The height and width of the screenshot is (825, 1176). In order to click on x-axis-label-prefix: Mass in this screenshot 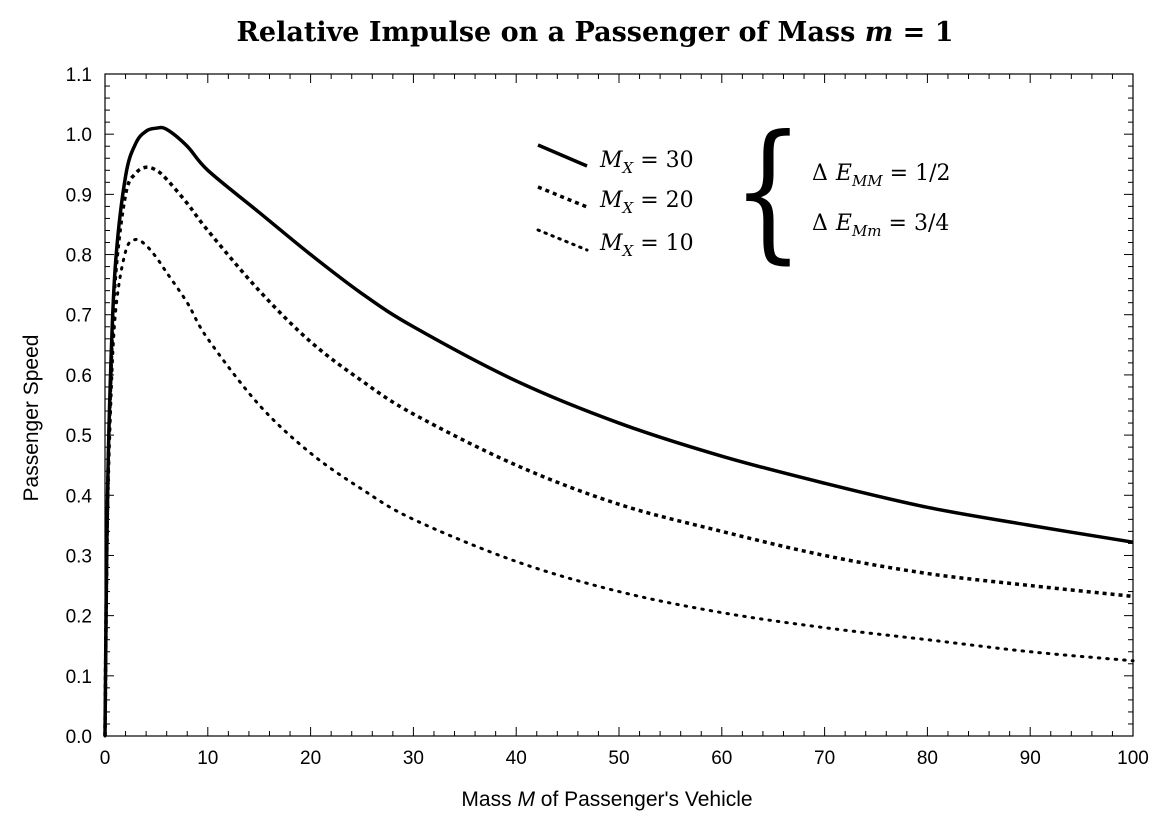, I will do `click(489, 799)`.